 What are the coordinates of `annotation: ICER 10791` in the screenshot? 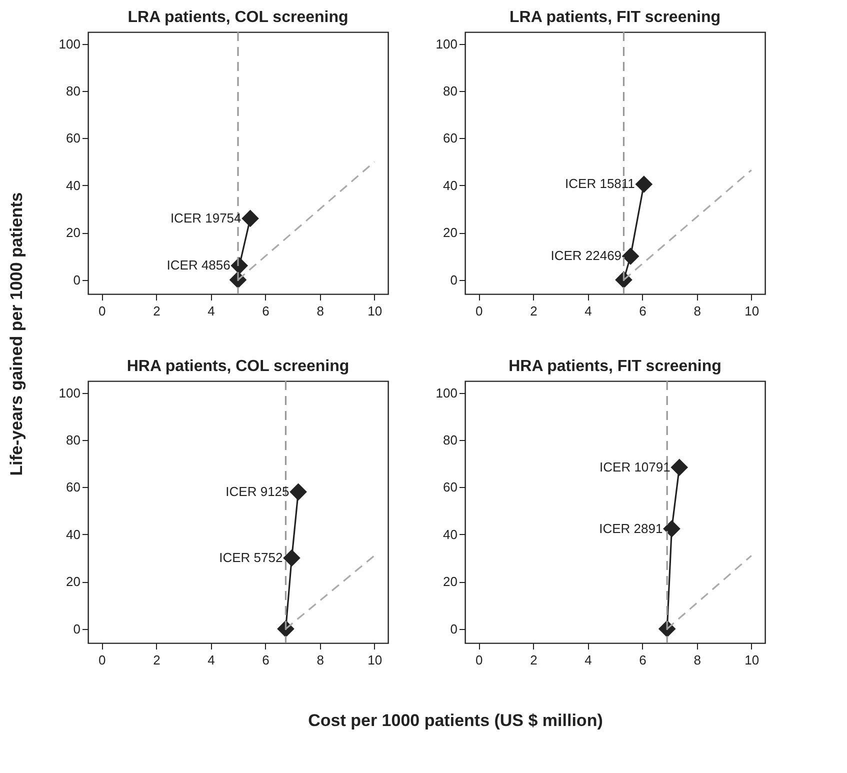 It's located at (635, 466).